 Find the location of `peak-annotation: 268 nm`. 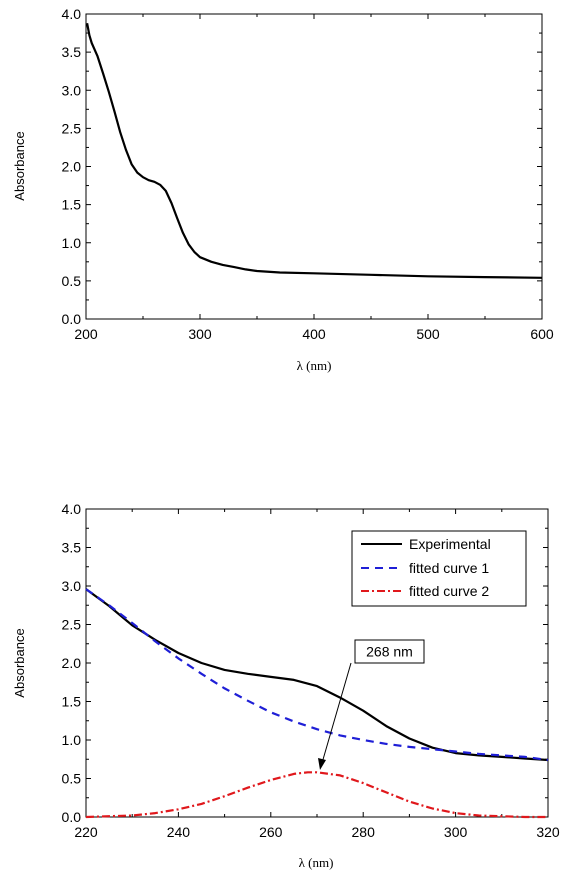

peak-annotation: 268 nm is located at coordinates (371, 704).